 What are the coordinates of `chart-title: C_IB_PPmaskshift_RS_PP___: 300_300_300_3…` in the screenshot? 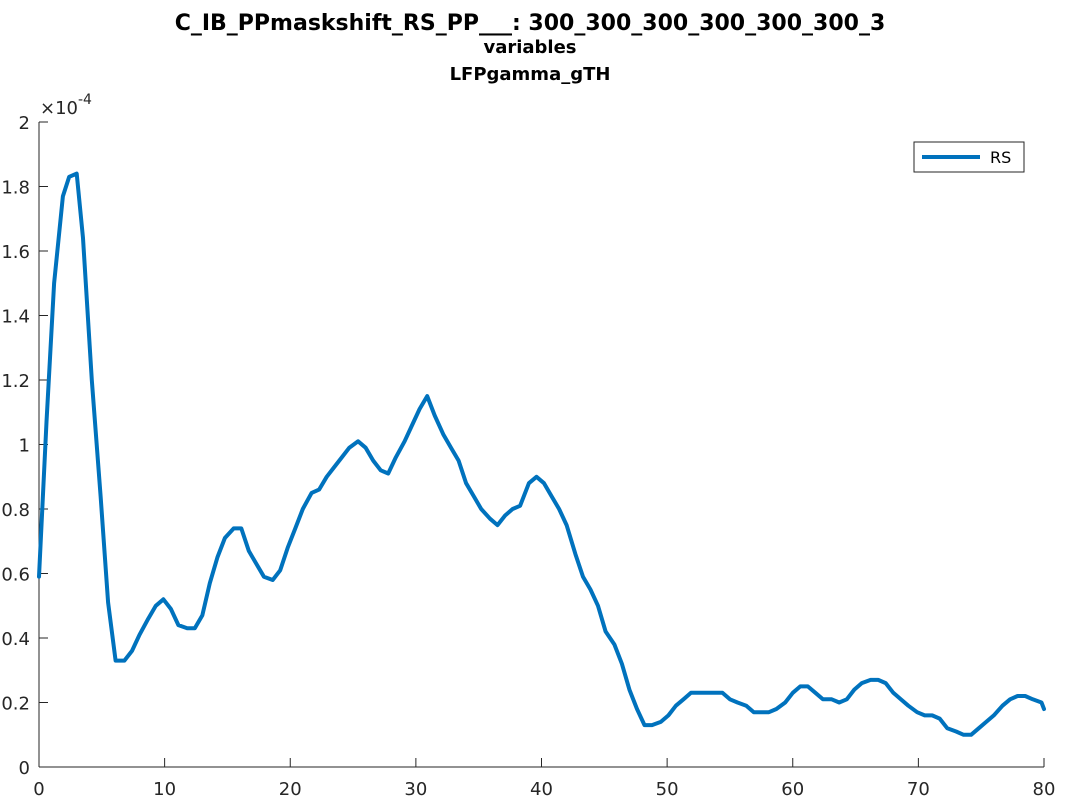 It's located at (530, 23).